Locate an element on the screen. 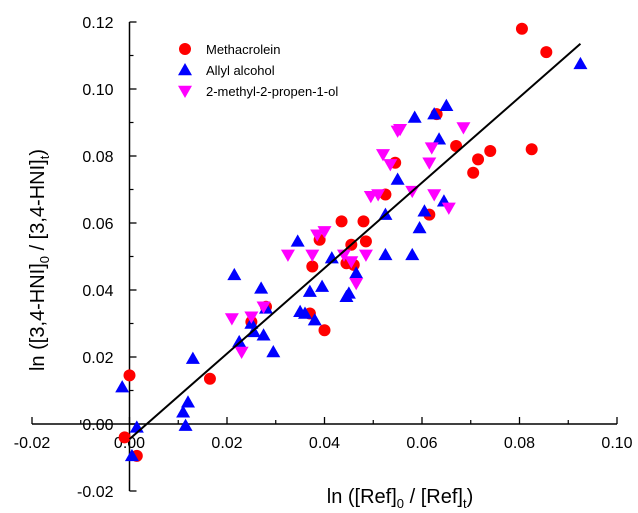 This screenshot has width=638, height=513. y-tick-label: 0.02 is located at coordinates (97, 358).